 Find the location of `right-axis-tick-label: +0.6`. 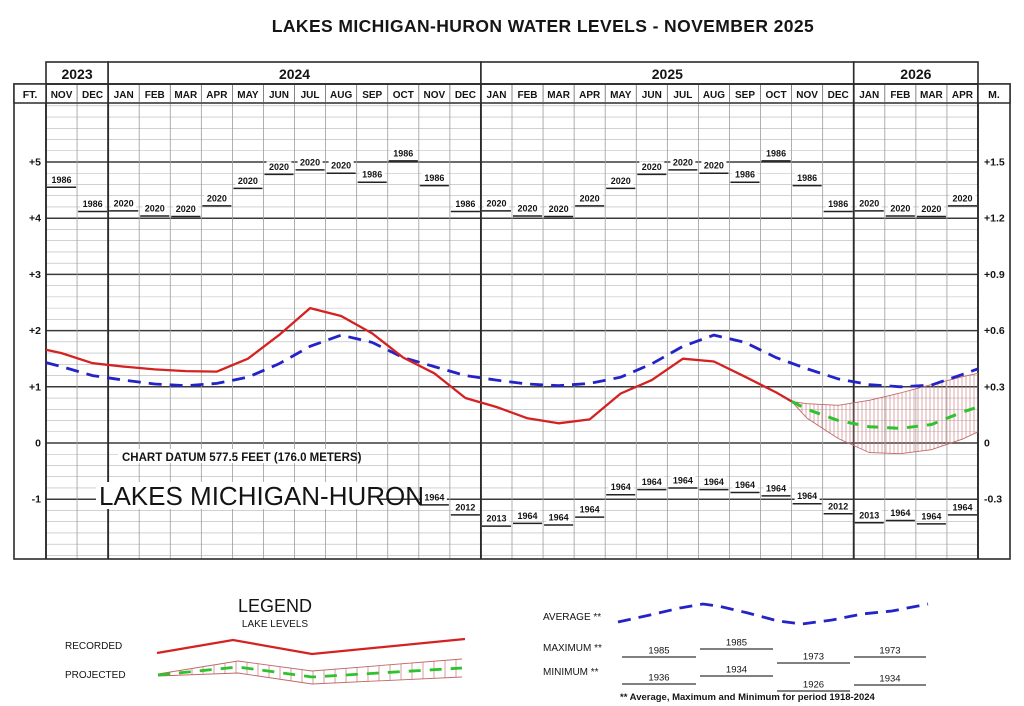

right-axis-tick-label: +0.6 is located at coordinates (994, 331).